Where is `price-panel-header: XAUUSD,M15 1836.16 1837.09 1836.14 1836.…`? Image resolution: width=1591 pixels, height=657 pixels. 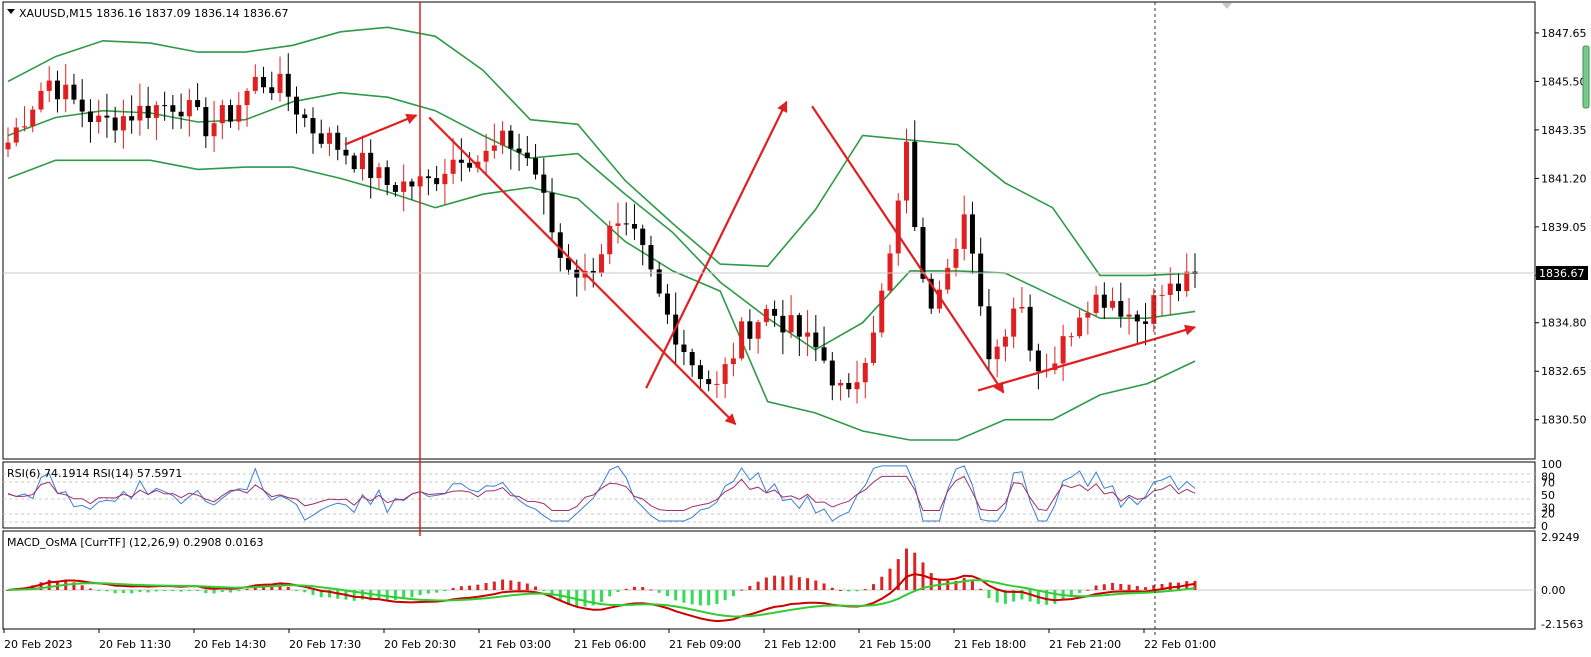 price-panel-header: XAUUSD,M15 1836.16 1837.09 1836.14 1836.… is located at coordinates (154, 13).